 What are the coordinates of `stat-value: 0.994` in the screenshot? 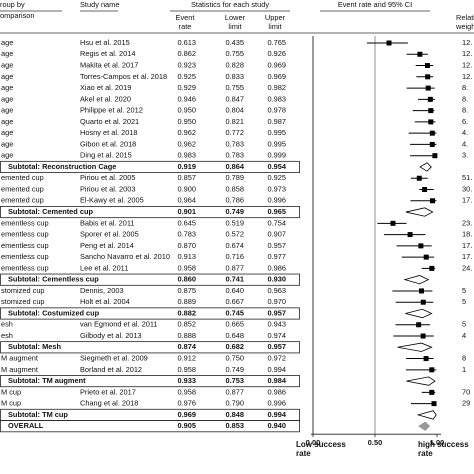 It's located at (277, 414).